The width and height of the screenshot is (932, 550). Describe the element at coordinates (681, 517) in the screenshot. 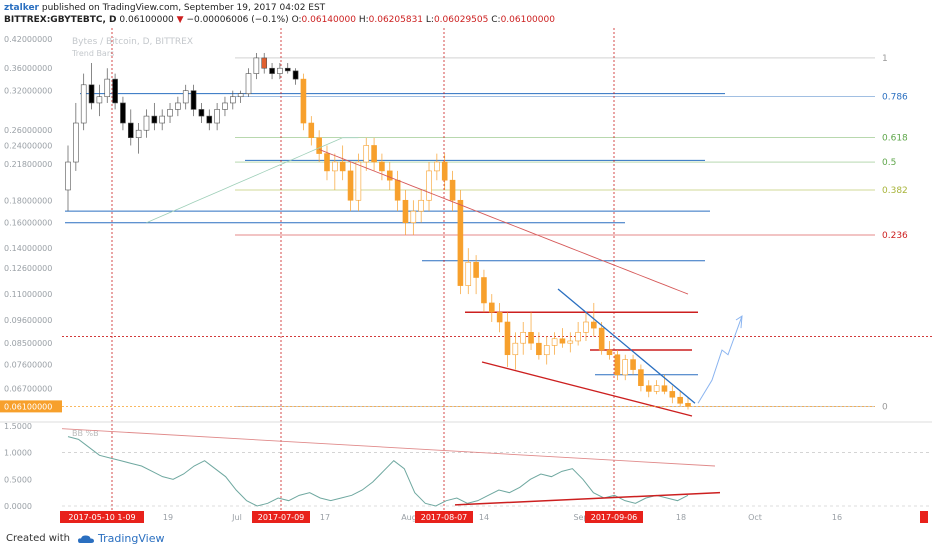

I see `x-tick-label: 18` at that location.